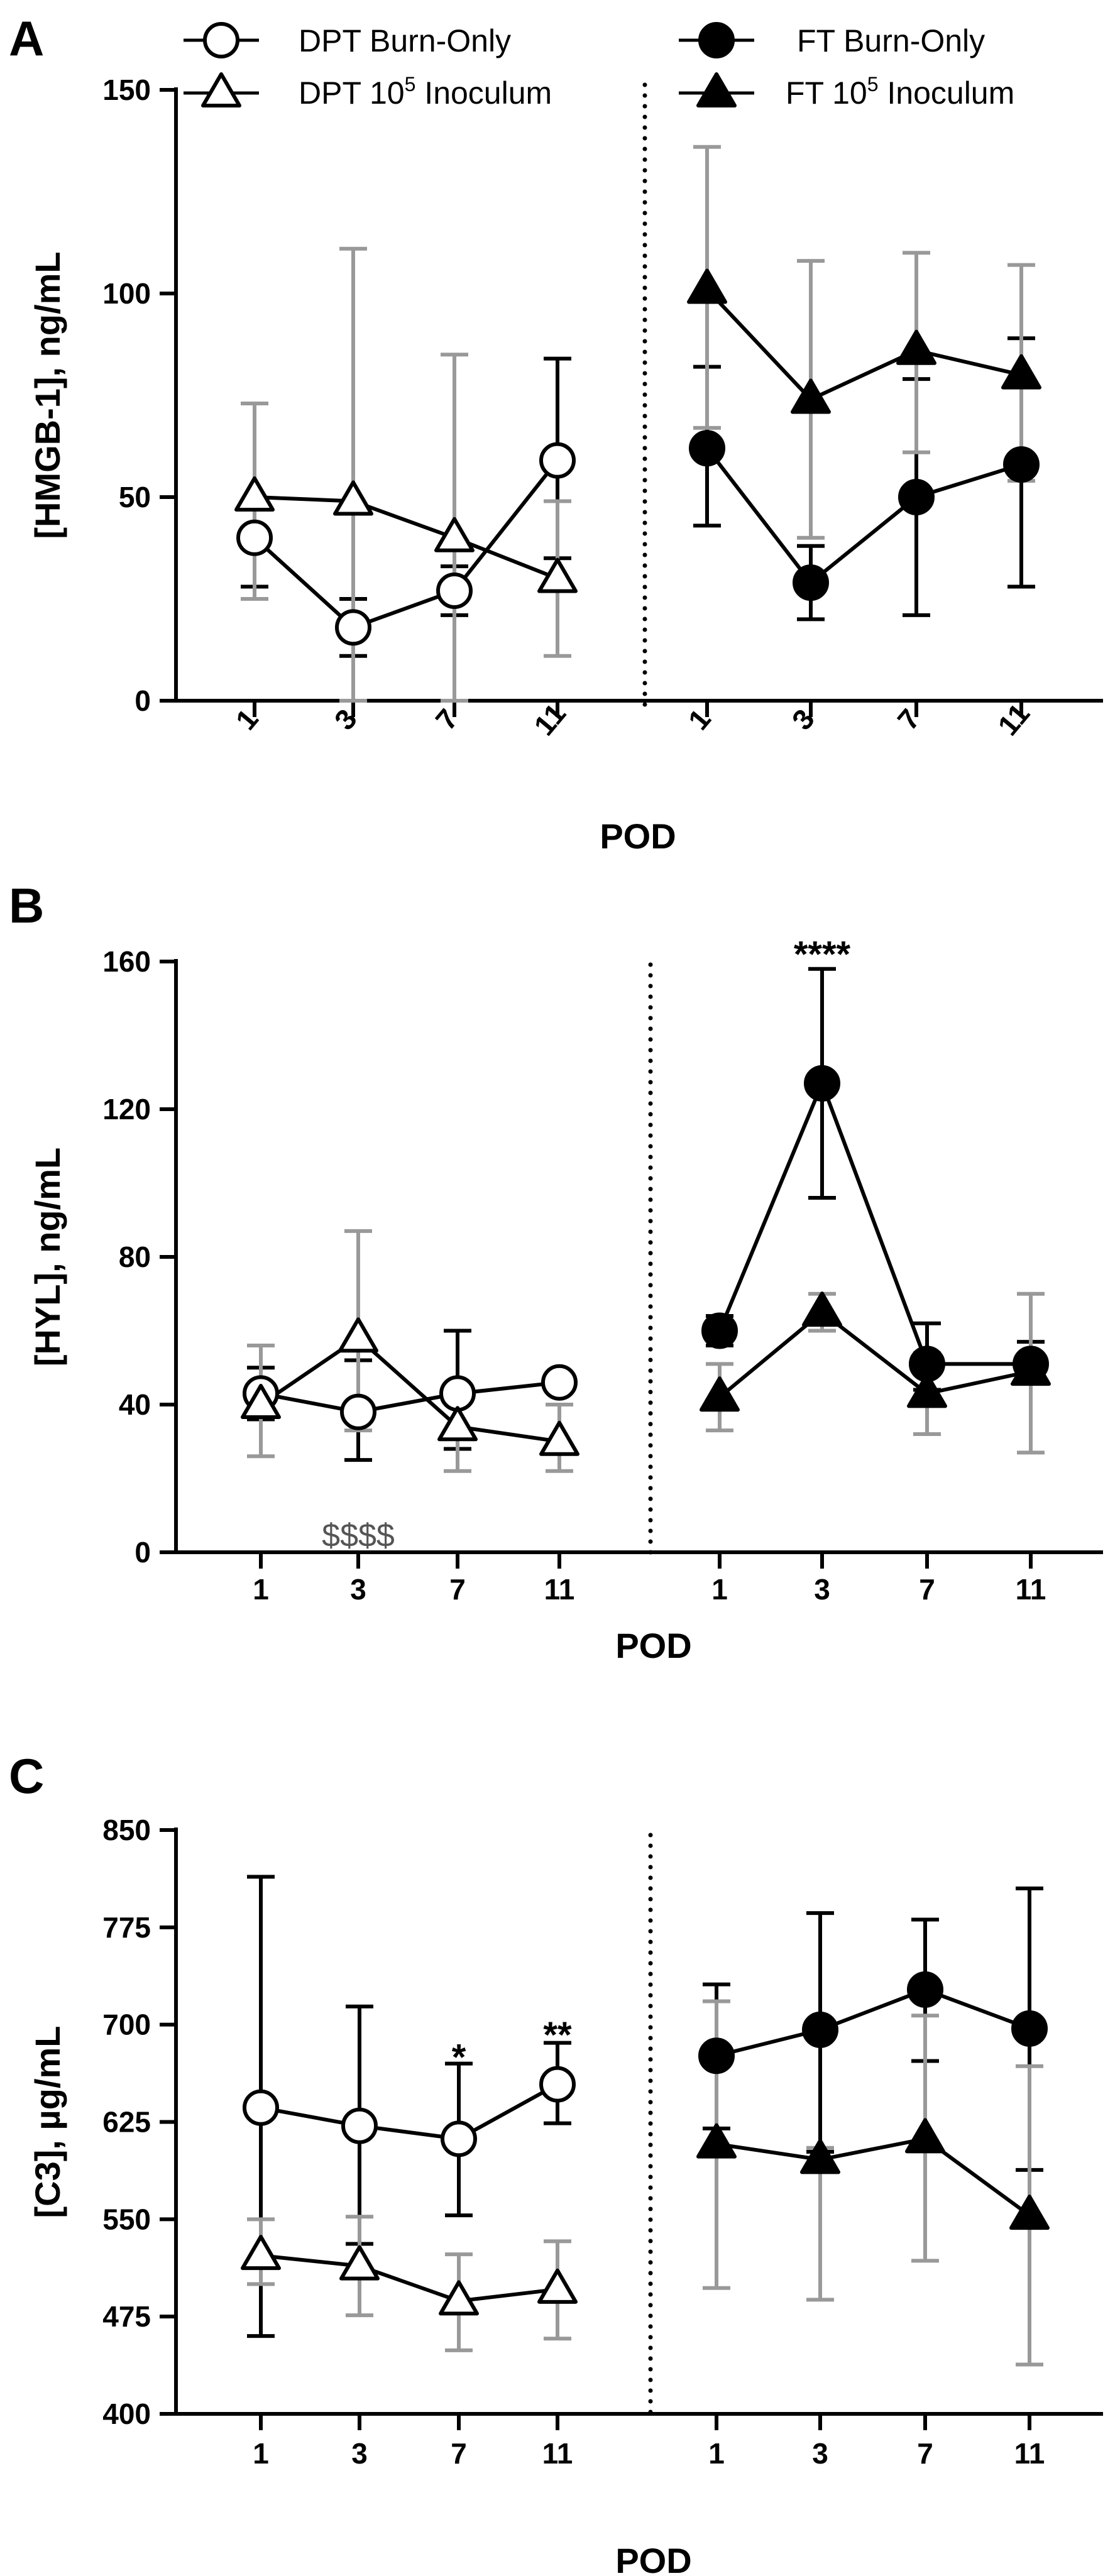  What do you see at coordinates (549, 719) in the screenshot?
I see `panel-a-dpt-x-tick-label: 11` at bounding box center [549, 719].